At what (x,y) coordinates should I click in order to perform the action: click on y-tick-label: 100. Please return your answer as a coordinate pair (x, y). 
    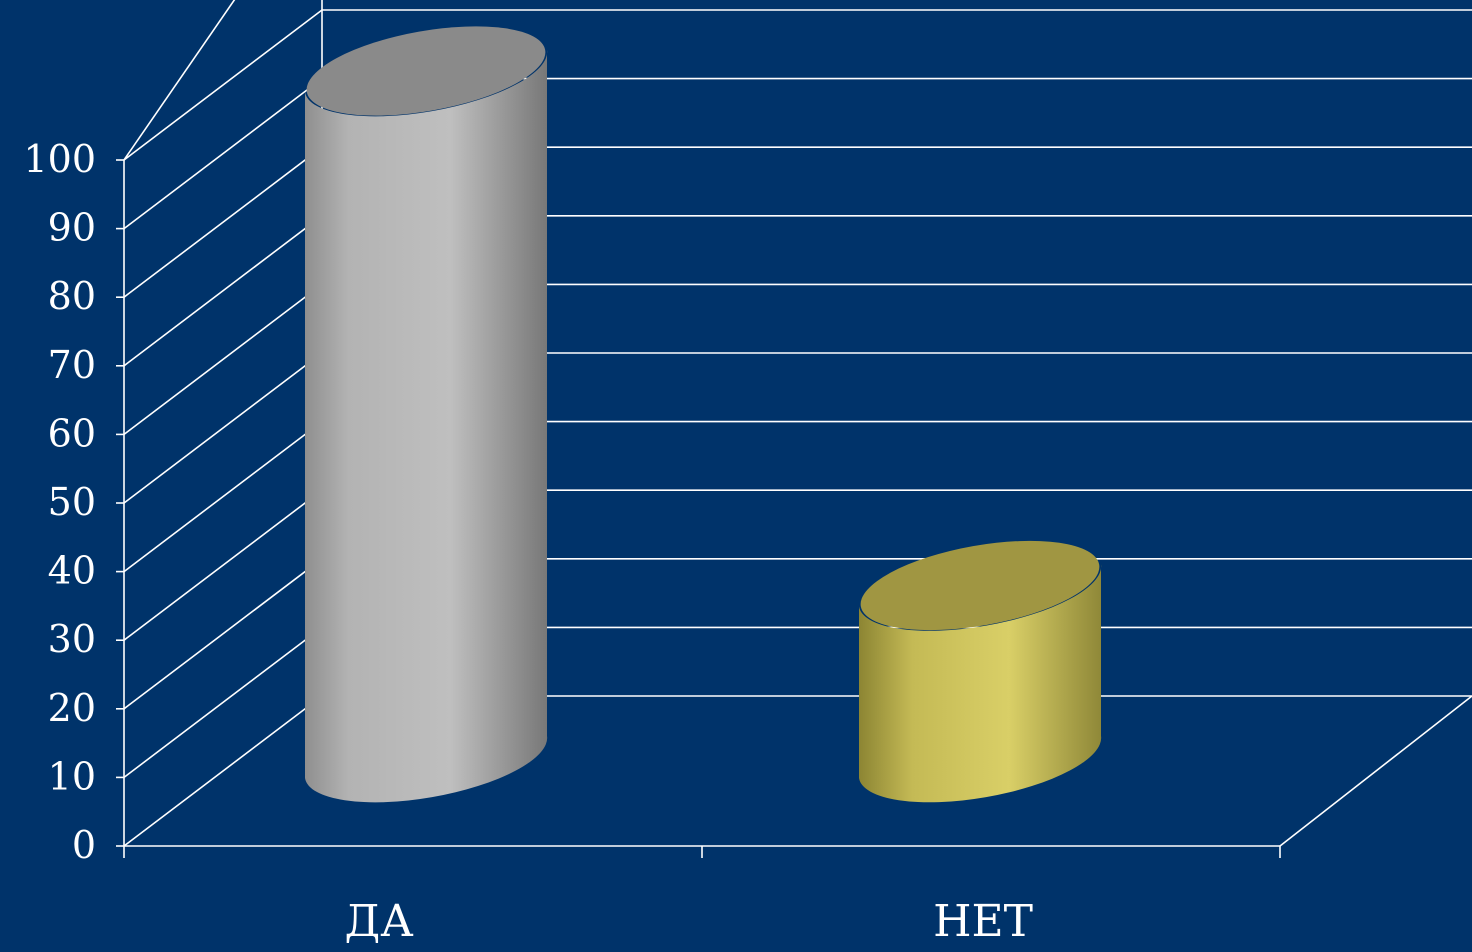
    Looking at the image, I should click on (59, 159).